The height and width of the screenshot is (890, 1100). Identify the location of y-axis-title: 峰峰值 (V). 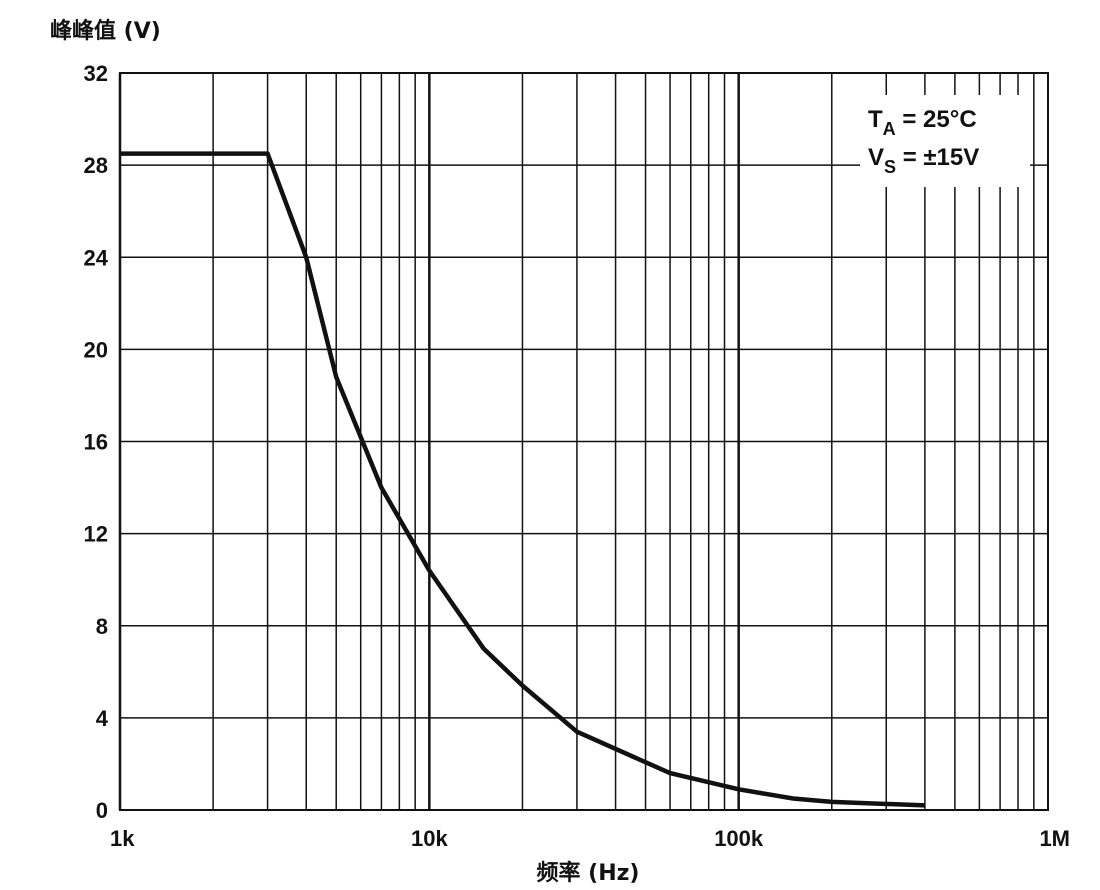
(105, 31).